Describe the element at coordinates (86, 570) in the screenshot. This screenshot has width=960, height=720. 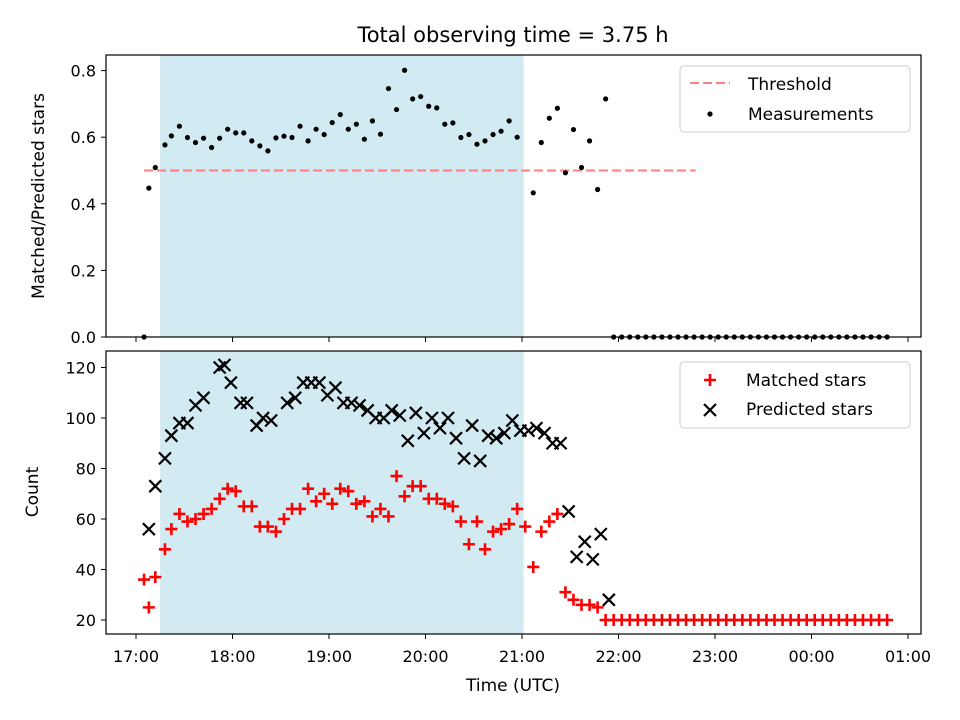
I see `bottom-y-tick-label: 40` at that location.